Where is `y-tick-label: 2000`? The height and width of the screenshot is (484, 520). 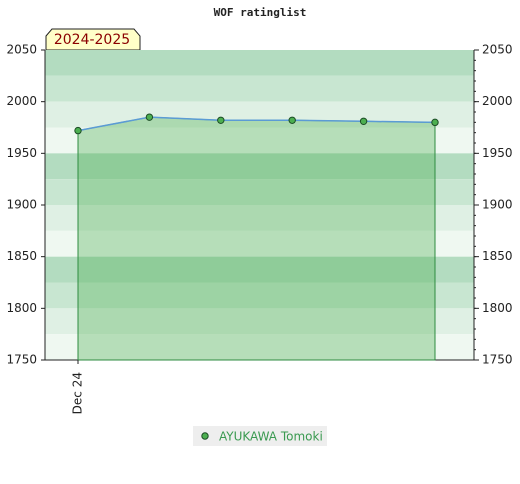
y-tick-label: 2000 is located at coordinates (21, 101).